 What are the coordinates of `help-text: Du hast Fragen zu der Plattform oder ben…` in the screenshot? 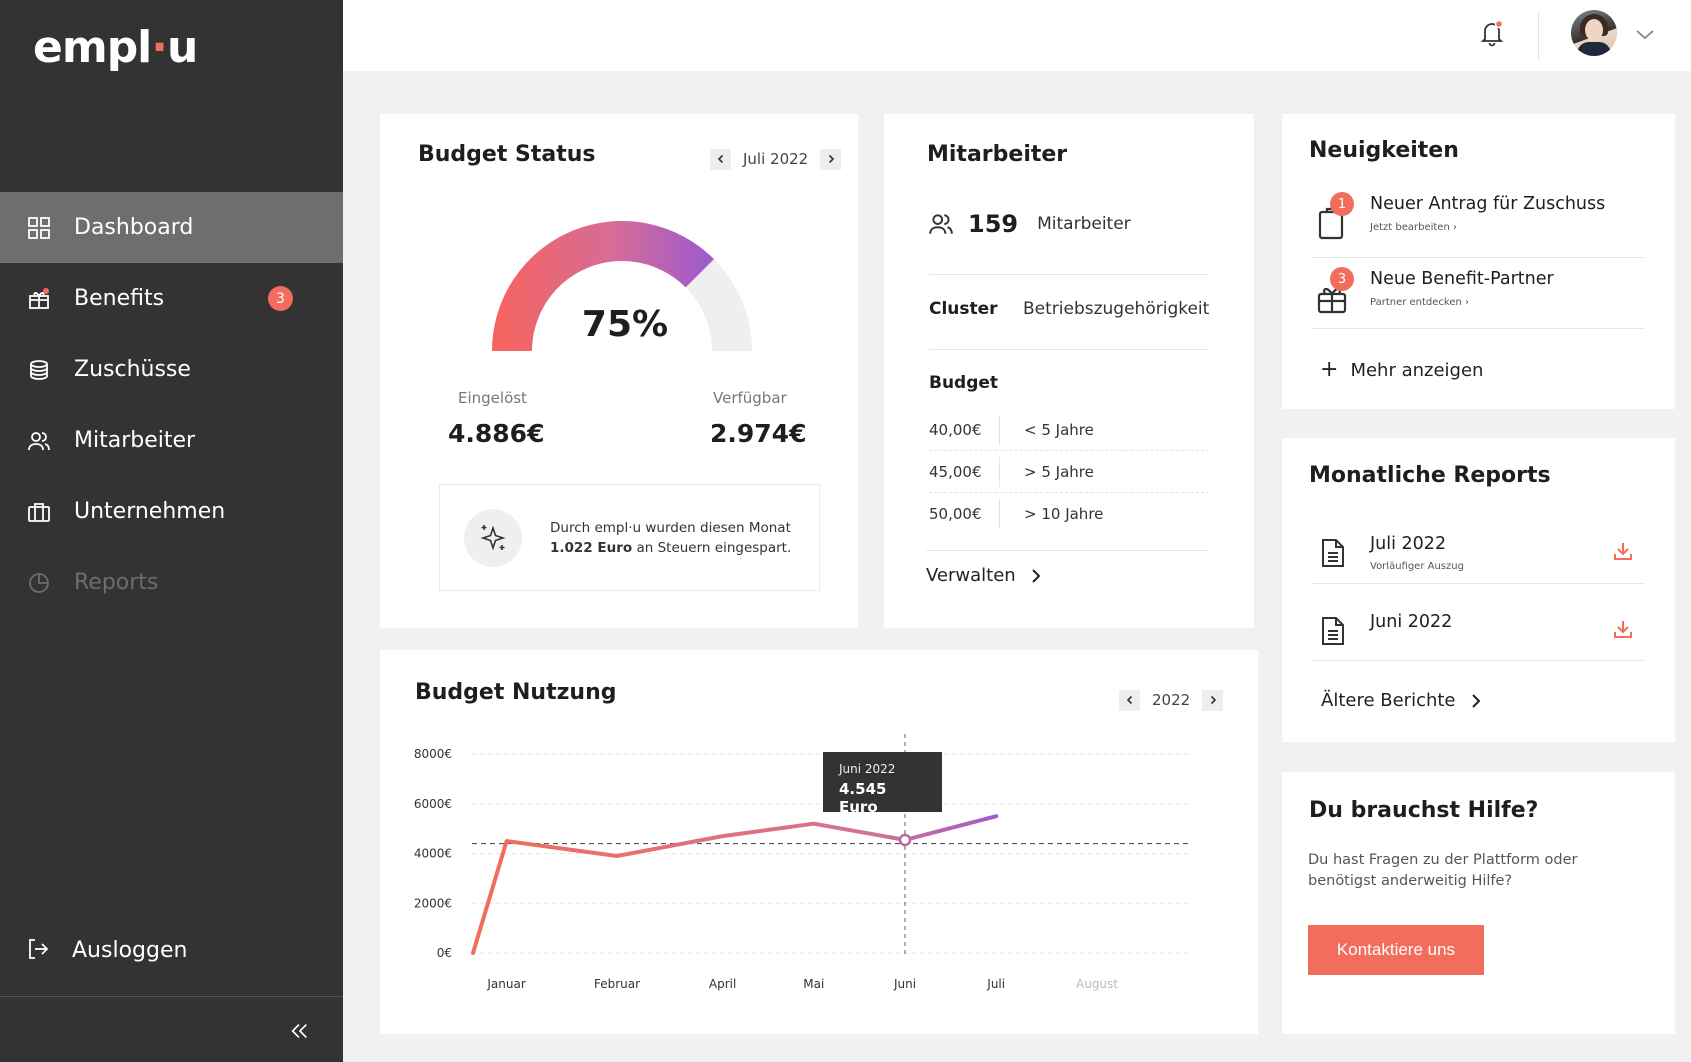 It's located at (1443, 870).